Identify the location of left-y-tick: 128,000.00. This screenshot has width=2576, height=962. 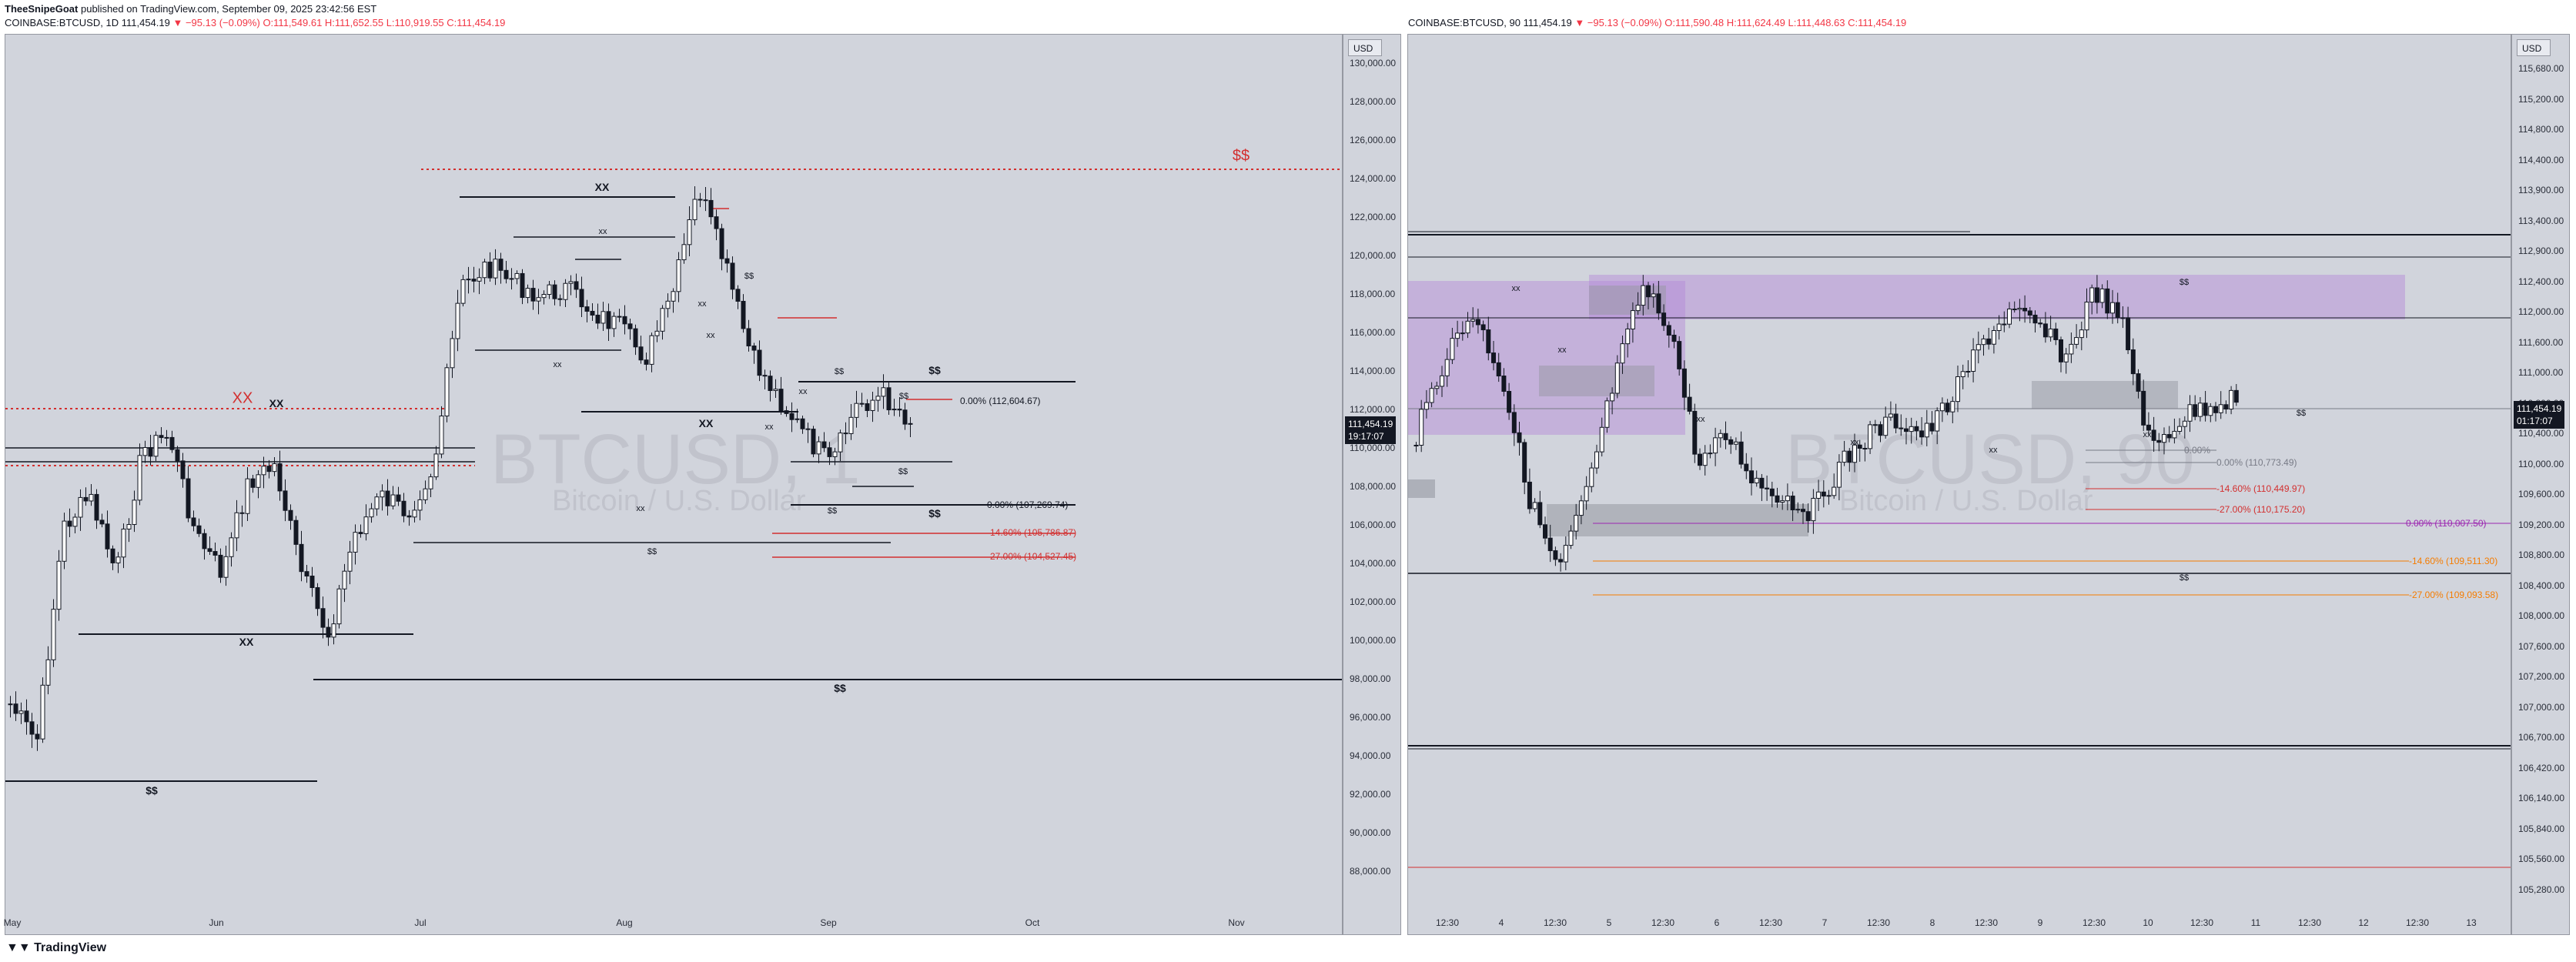
(1374, 101).